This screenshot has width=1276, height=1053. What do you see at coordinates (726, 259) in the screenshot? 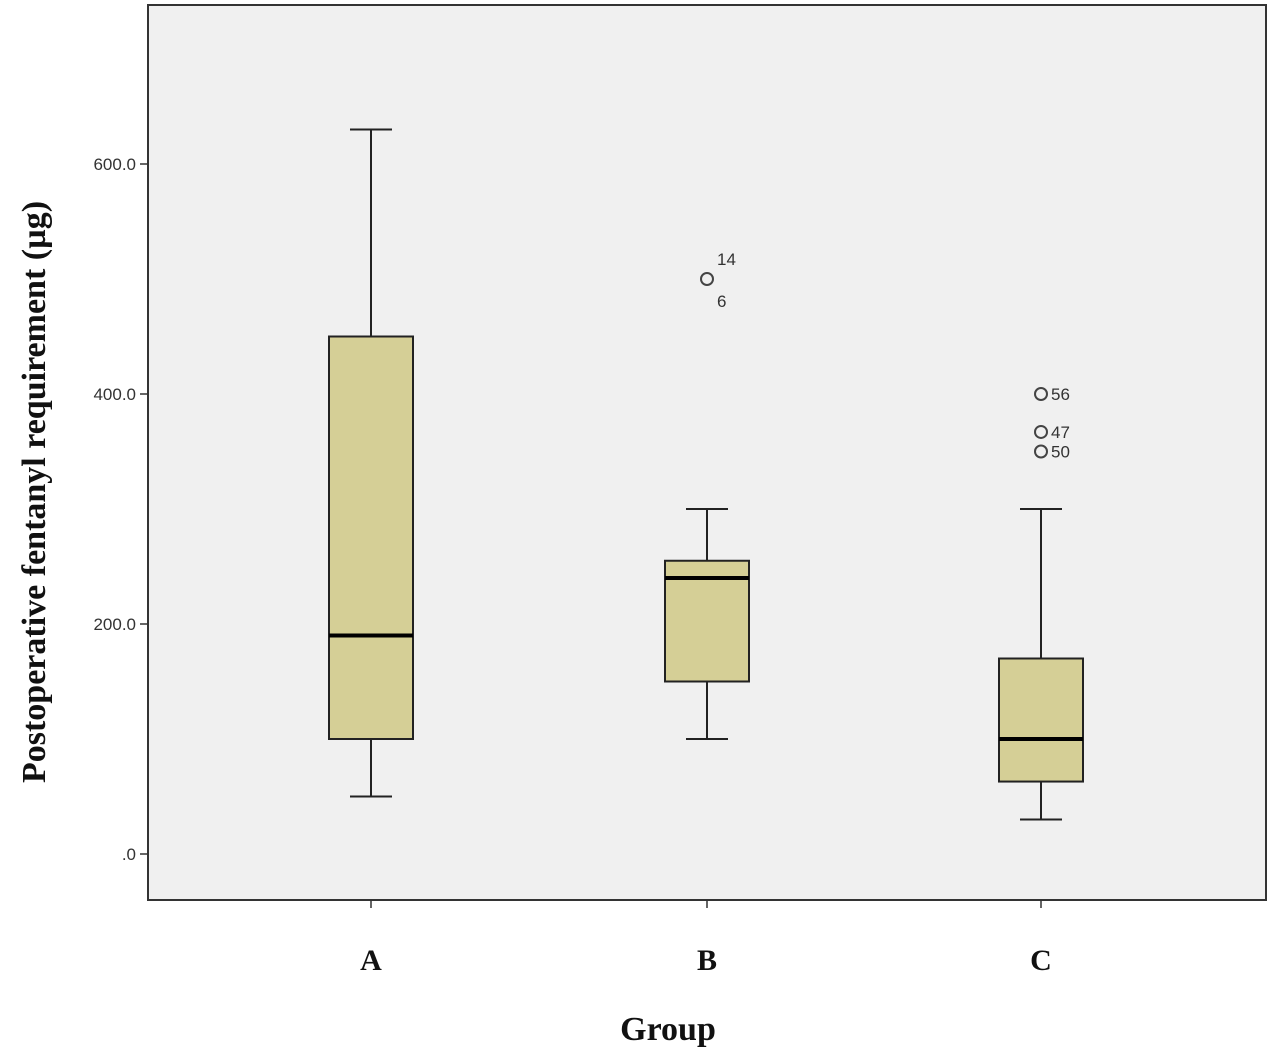
I see `outlier-label: 14` at bounding box center [726, 259].